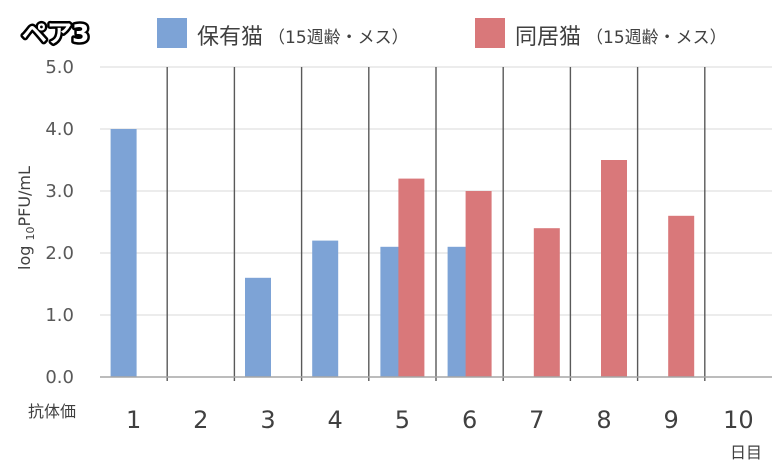  Describe the element at coordinates (402, 420) in the screenshot. I see `x-tick-5: 5` at that location.